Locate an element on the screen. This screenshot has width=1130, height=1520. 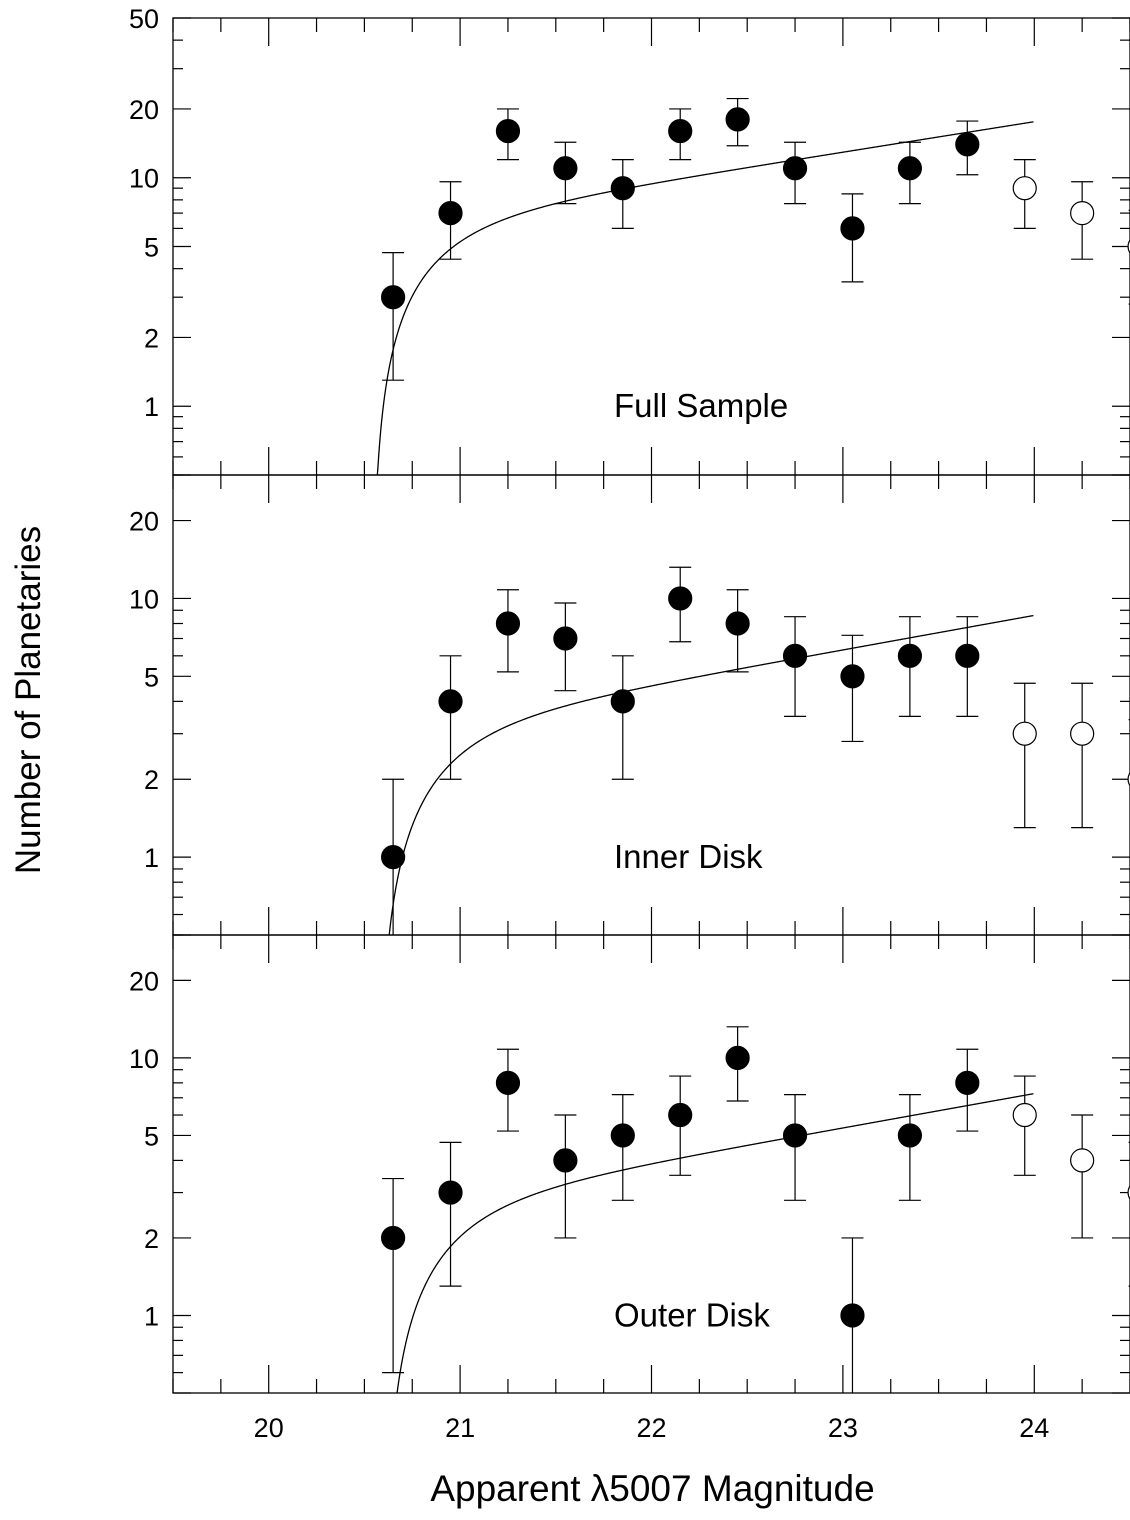
panel-label: Inner Disk is located at coordinates (688, 856).